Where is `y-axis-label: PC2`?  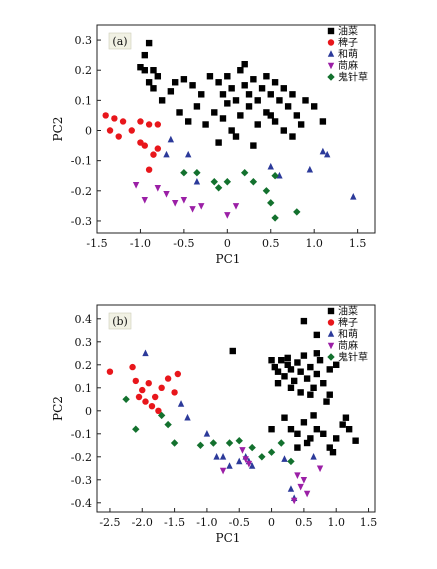
y-axis-label: PC2 is located at coordinates (58, 129).